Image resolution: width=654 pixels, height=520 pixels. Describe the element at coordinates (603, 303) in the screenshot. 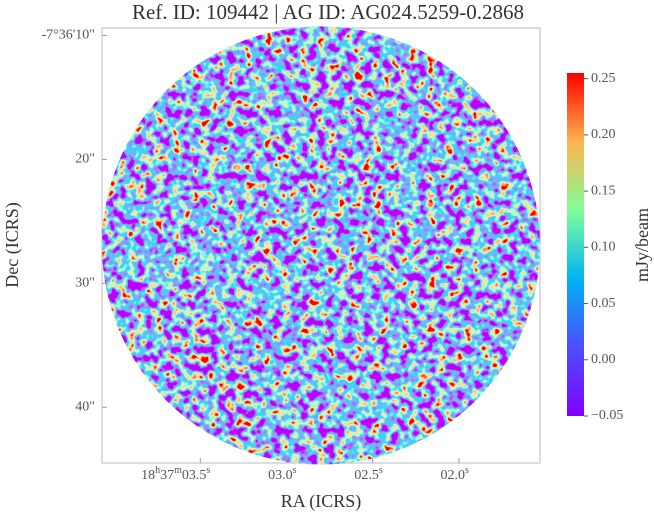

I see `colorbar-tick-label: 0.05` at that location.